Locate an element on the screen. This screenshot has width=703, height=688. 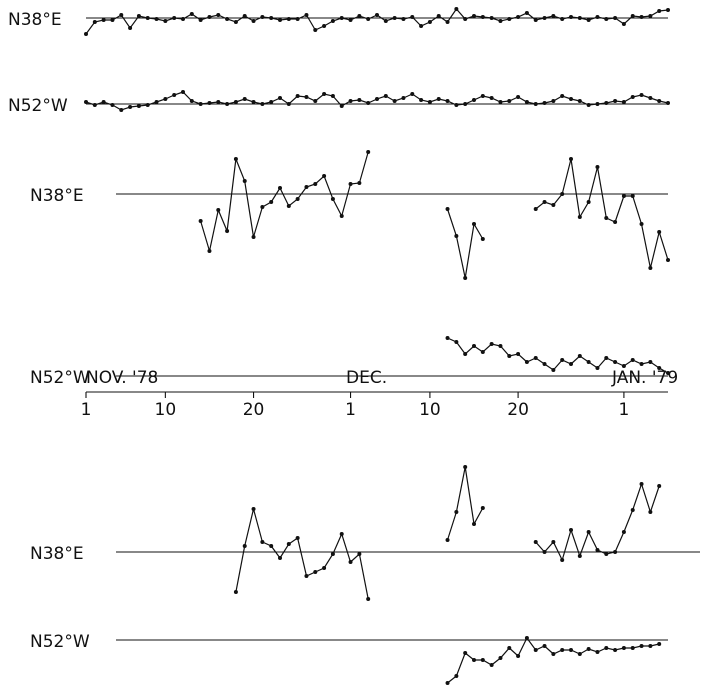
x-tick-label: 10 is located at coordinates (166, 410).